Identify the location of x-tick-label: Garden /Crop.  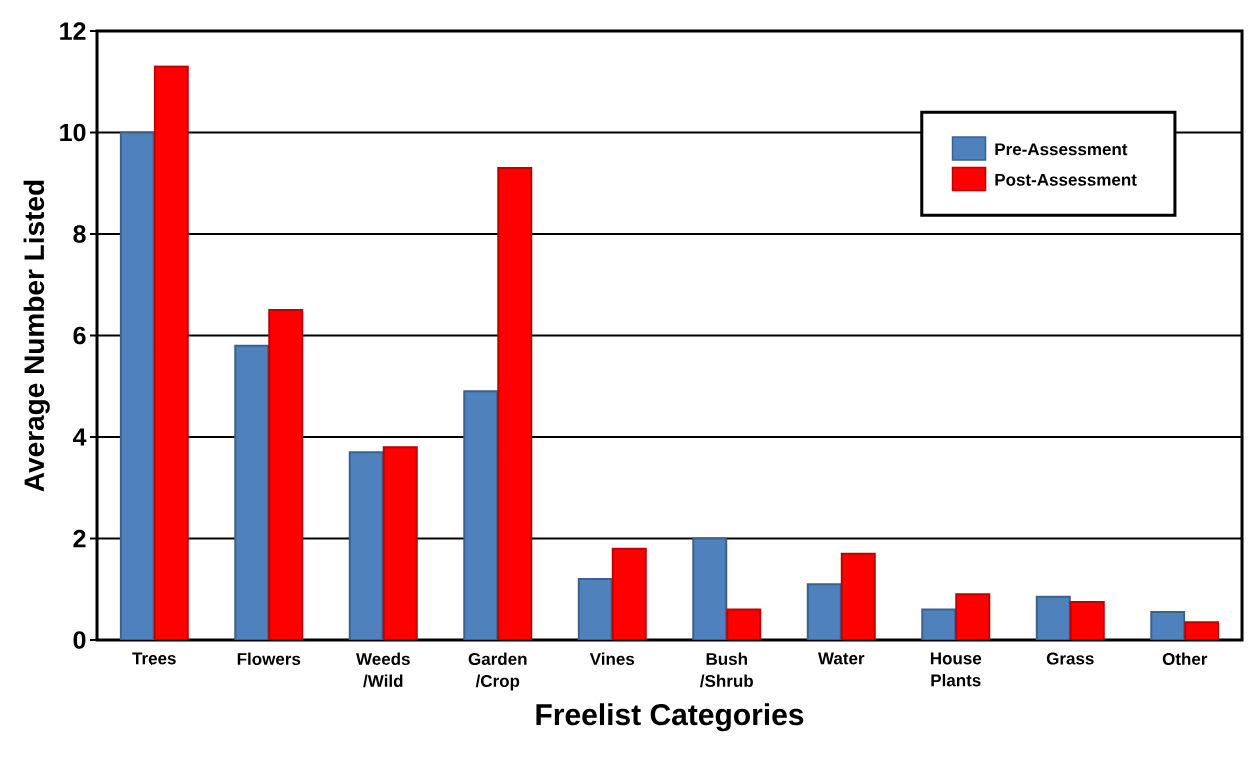
(497, 671).